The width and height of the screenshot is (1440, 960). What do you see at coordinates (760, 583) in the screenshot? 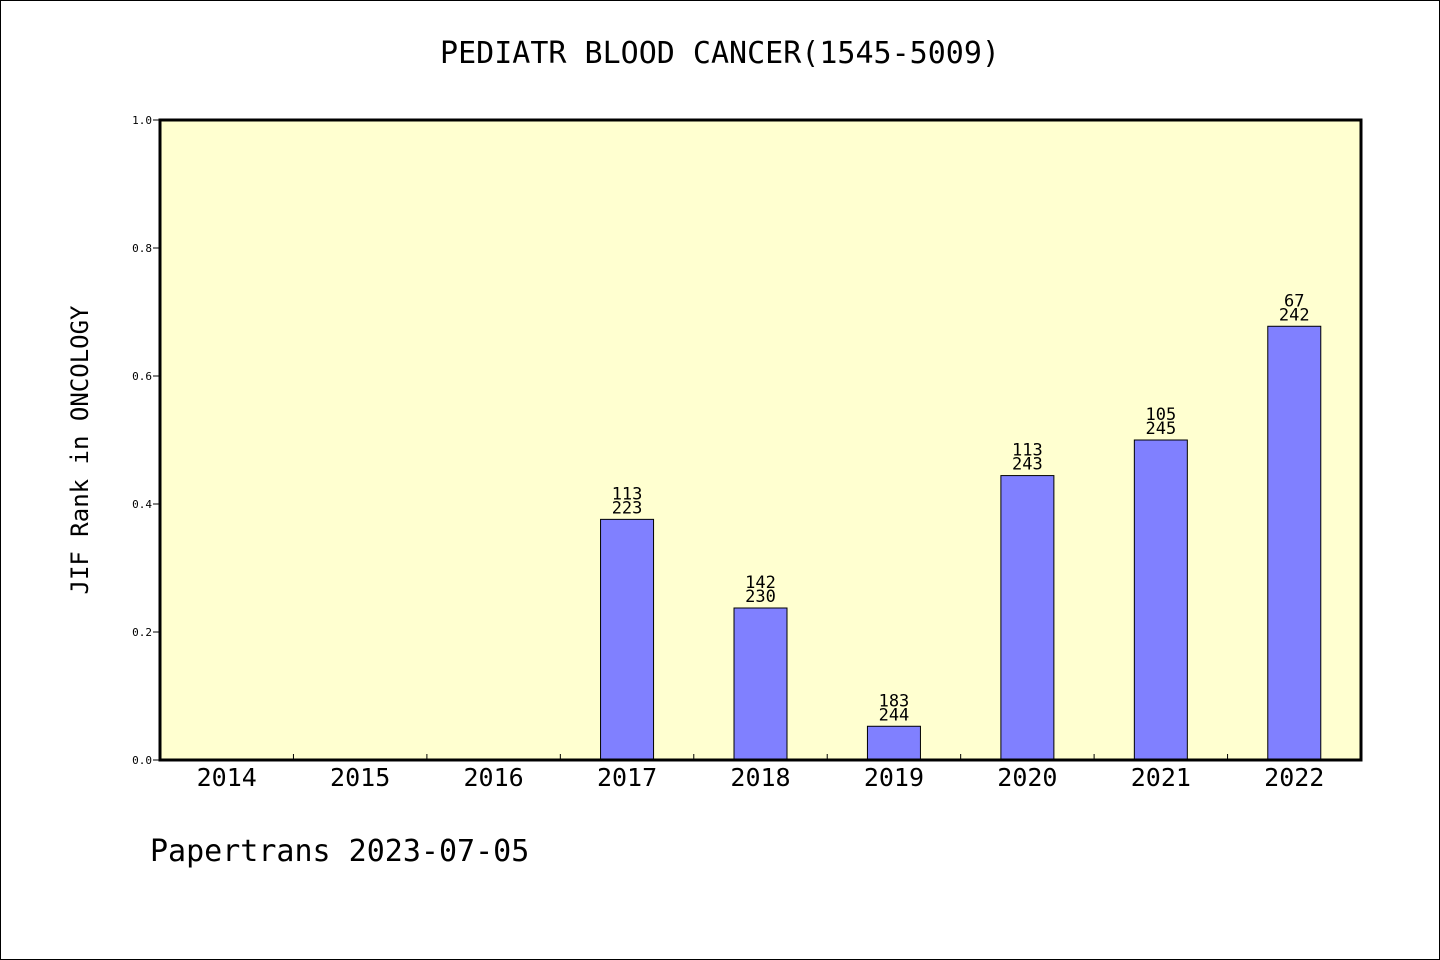
I see `bar-label-rank-2018: 142` at bounding box center [760, 583].